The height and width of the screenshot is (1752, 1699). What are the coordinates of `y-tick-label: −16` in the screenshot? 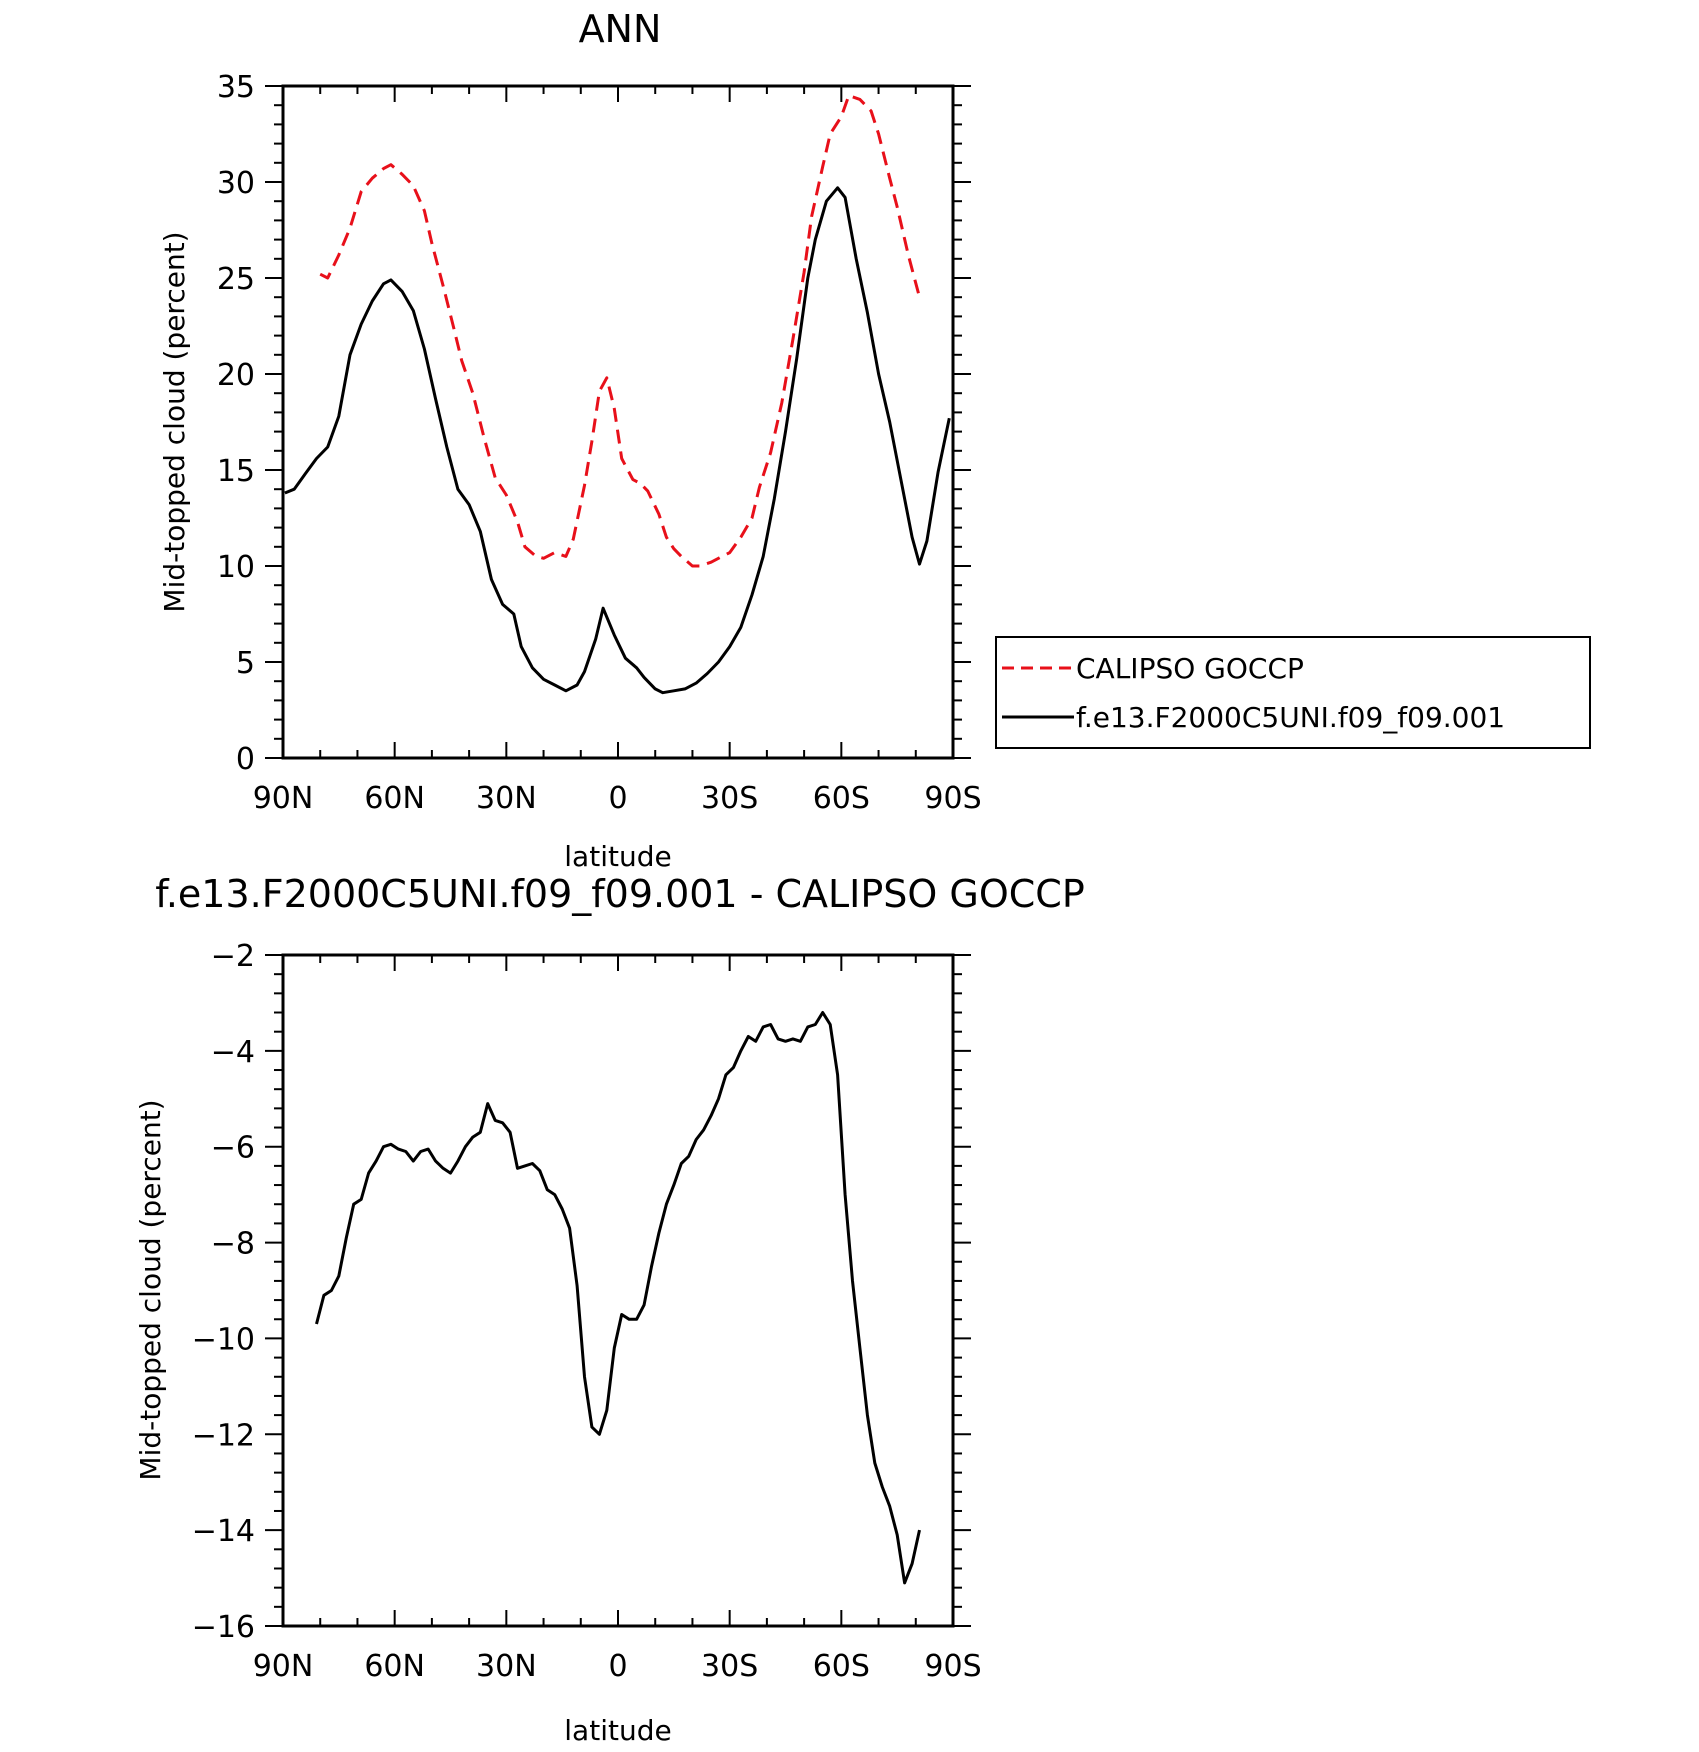 It's located at (223, 1627).